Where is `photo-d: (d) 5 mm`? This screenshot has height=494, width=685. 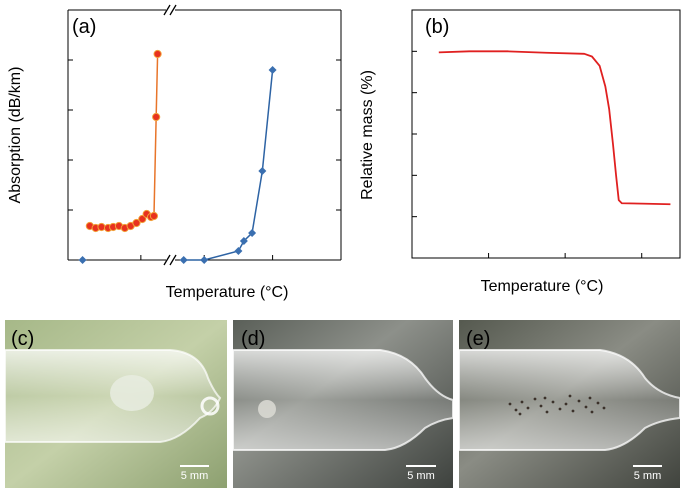 photo-d: (d) 5 mm is located at coordinates (343, 404).